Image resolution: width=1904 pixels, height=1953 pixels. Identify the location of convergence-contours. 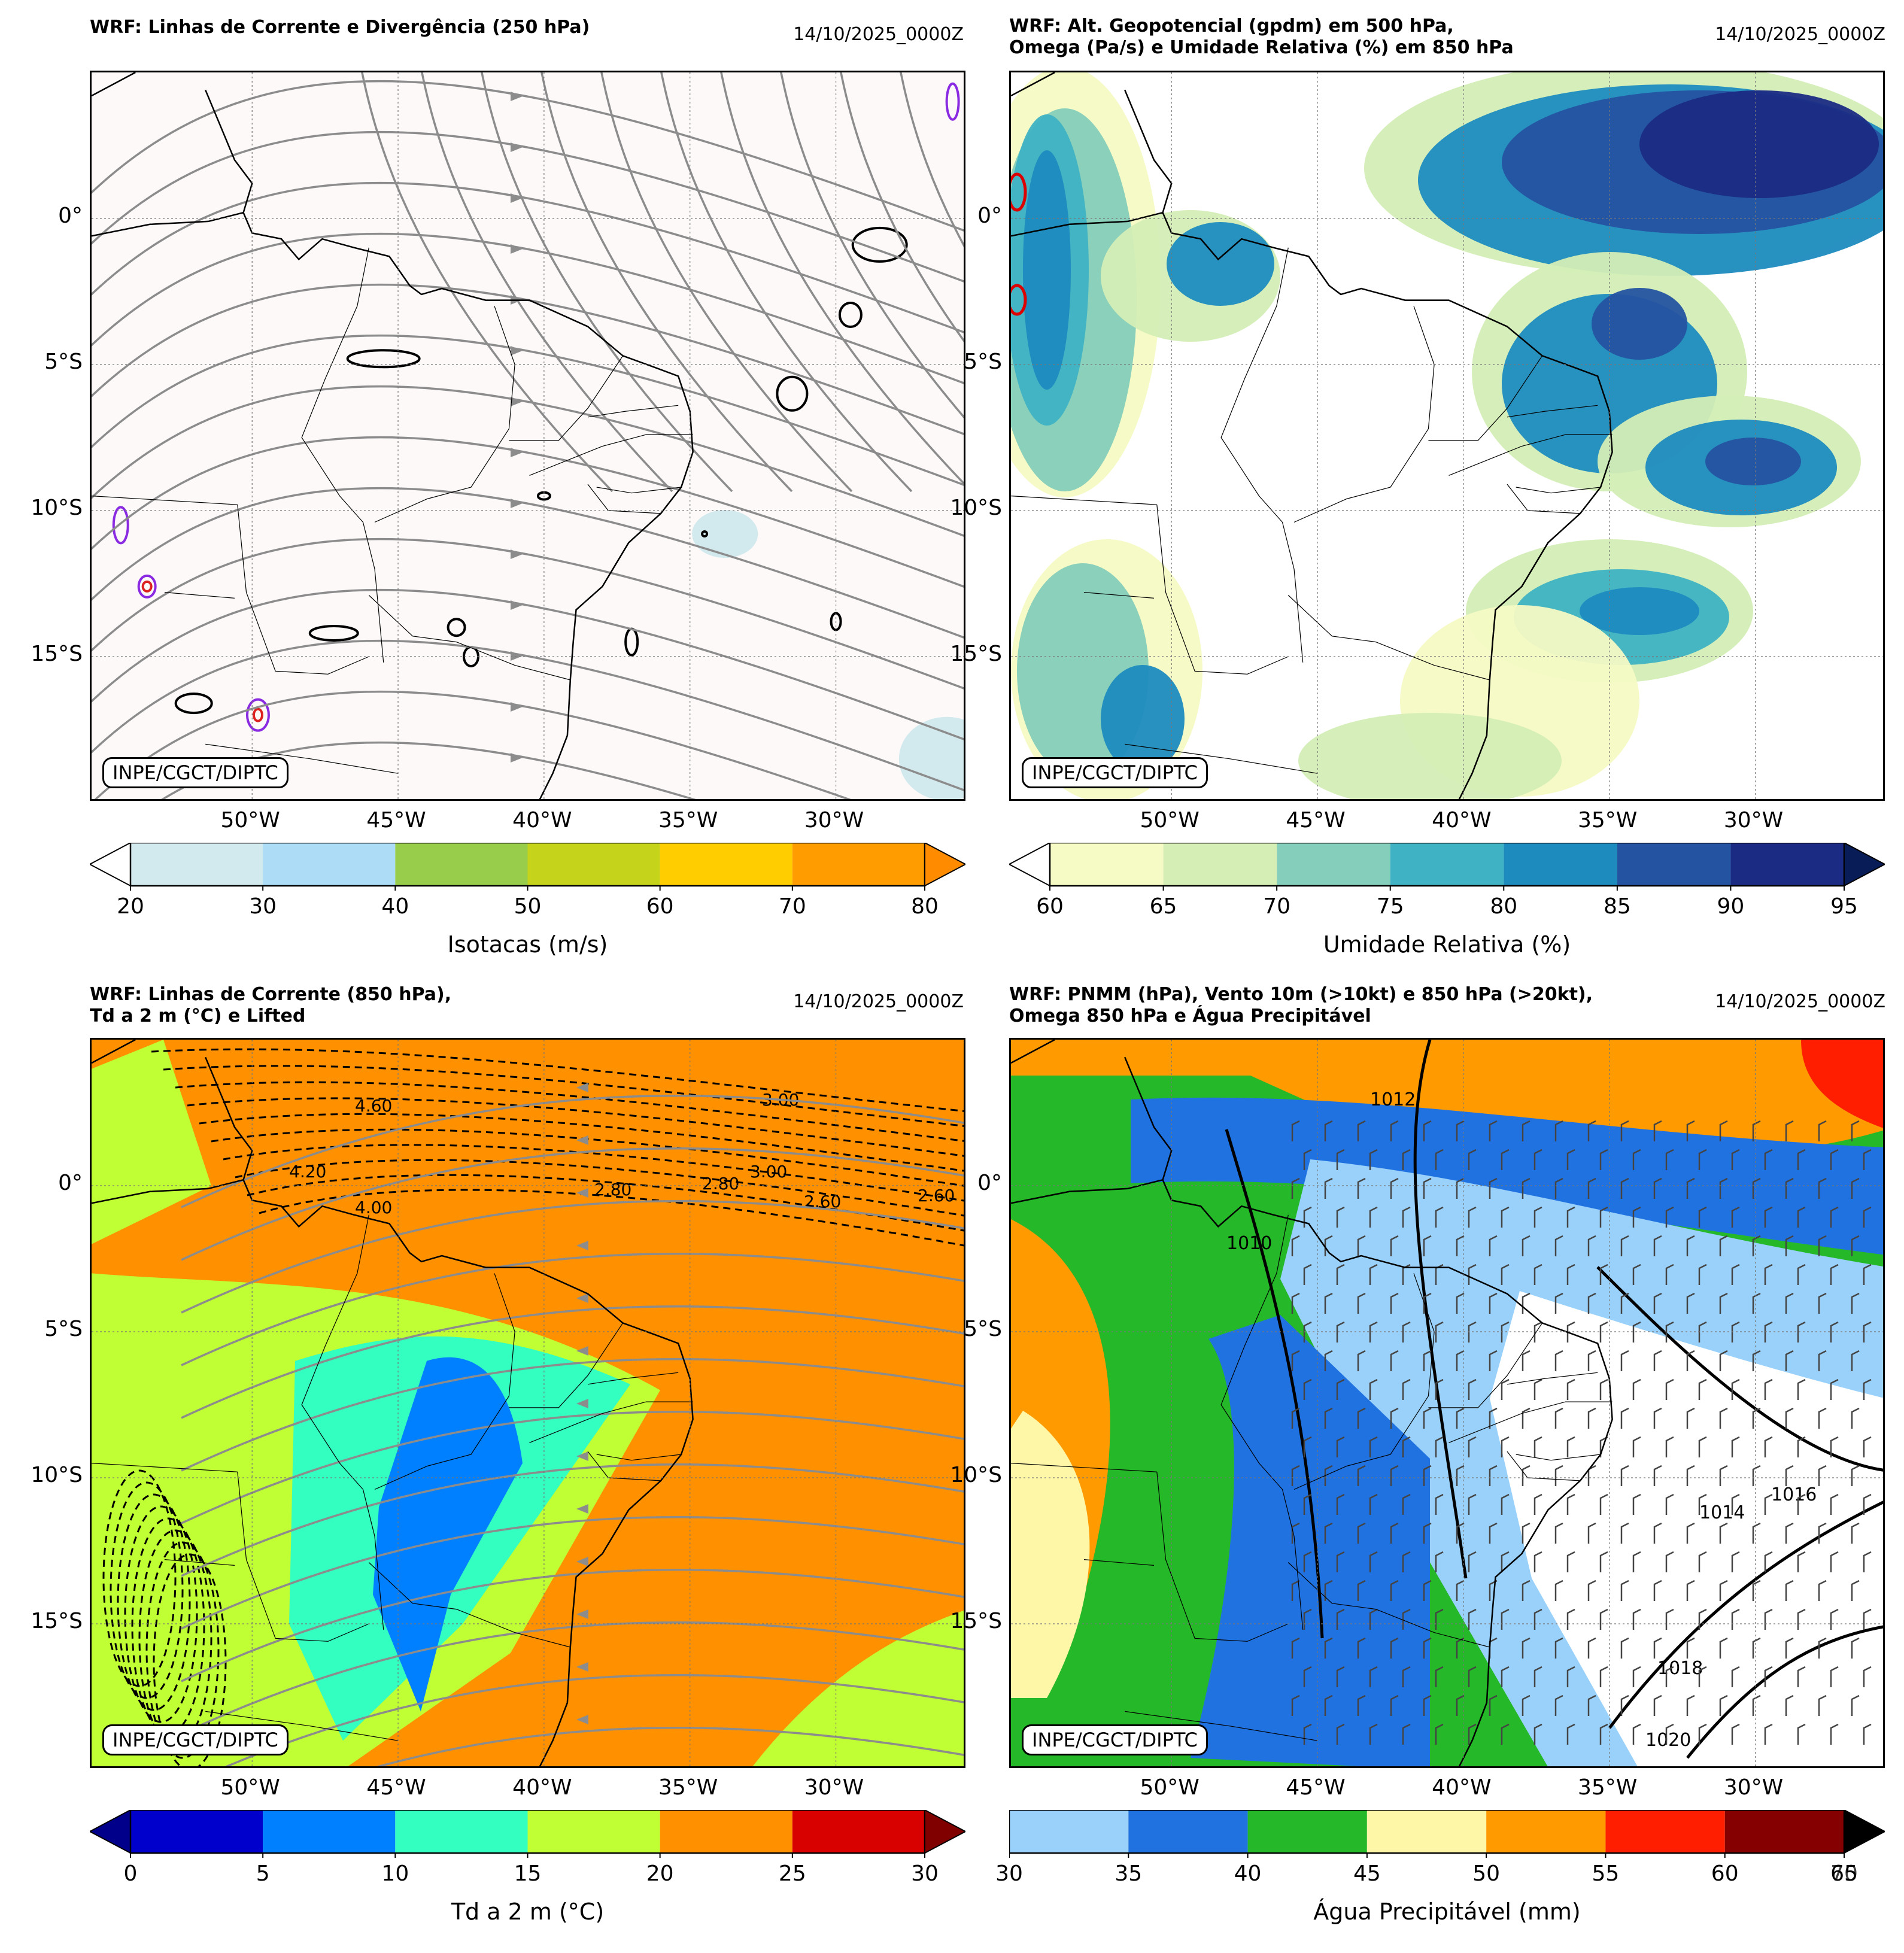
(536, 407).